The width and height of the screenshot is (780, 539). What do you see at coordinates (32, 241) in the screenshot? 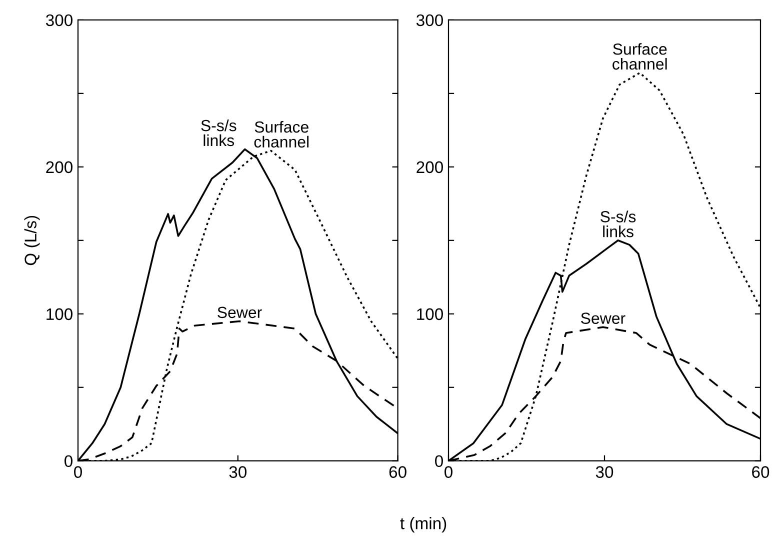
I see `y-axis-title: Q (L/s)` at bounding box center [32, 241].